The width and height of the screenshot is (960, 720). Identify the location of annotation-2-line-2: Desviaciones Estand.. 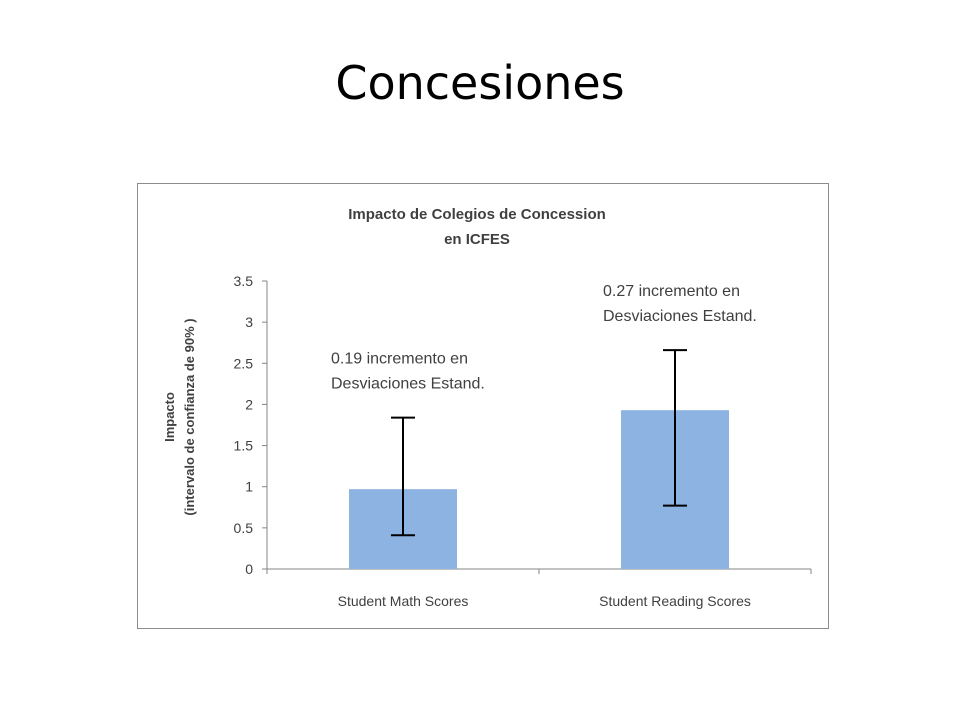
(680, 316).